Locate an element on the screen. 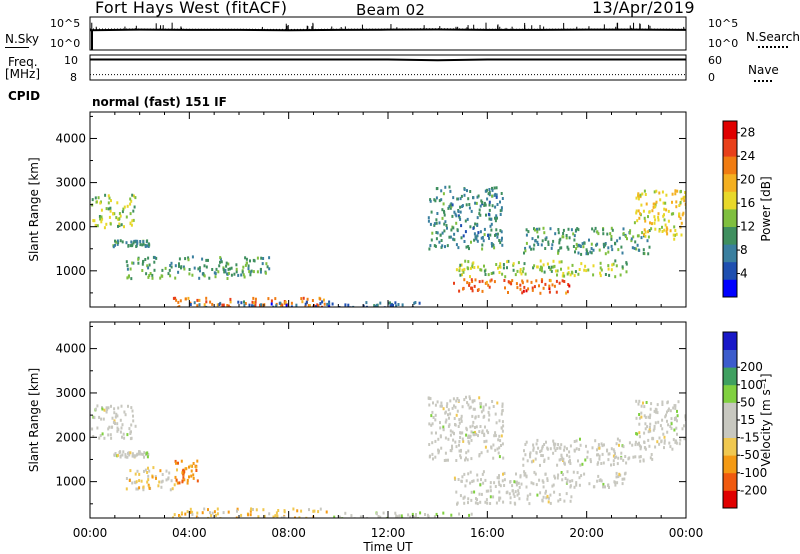 Image resolution: width=800 pixels, height=554 pixels. freq-tick-top: 10 is located at coordinates (71, 60).